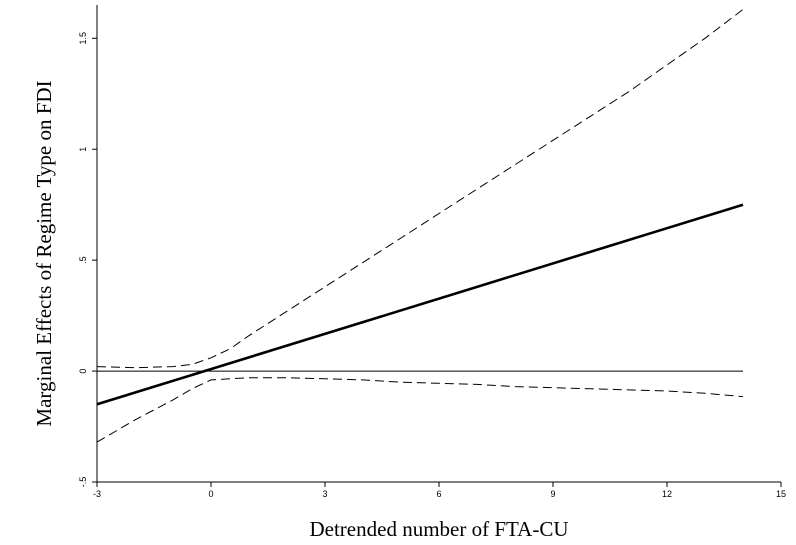 This screenshot has height=545, width=796. Describe the element at coordinates (438, 529) in the screenshot. I see `x-axis-label: Detrended number of FTA-CU` at that location.